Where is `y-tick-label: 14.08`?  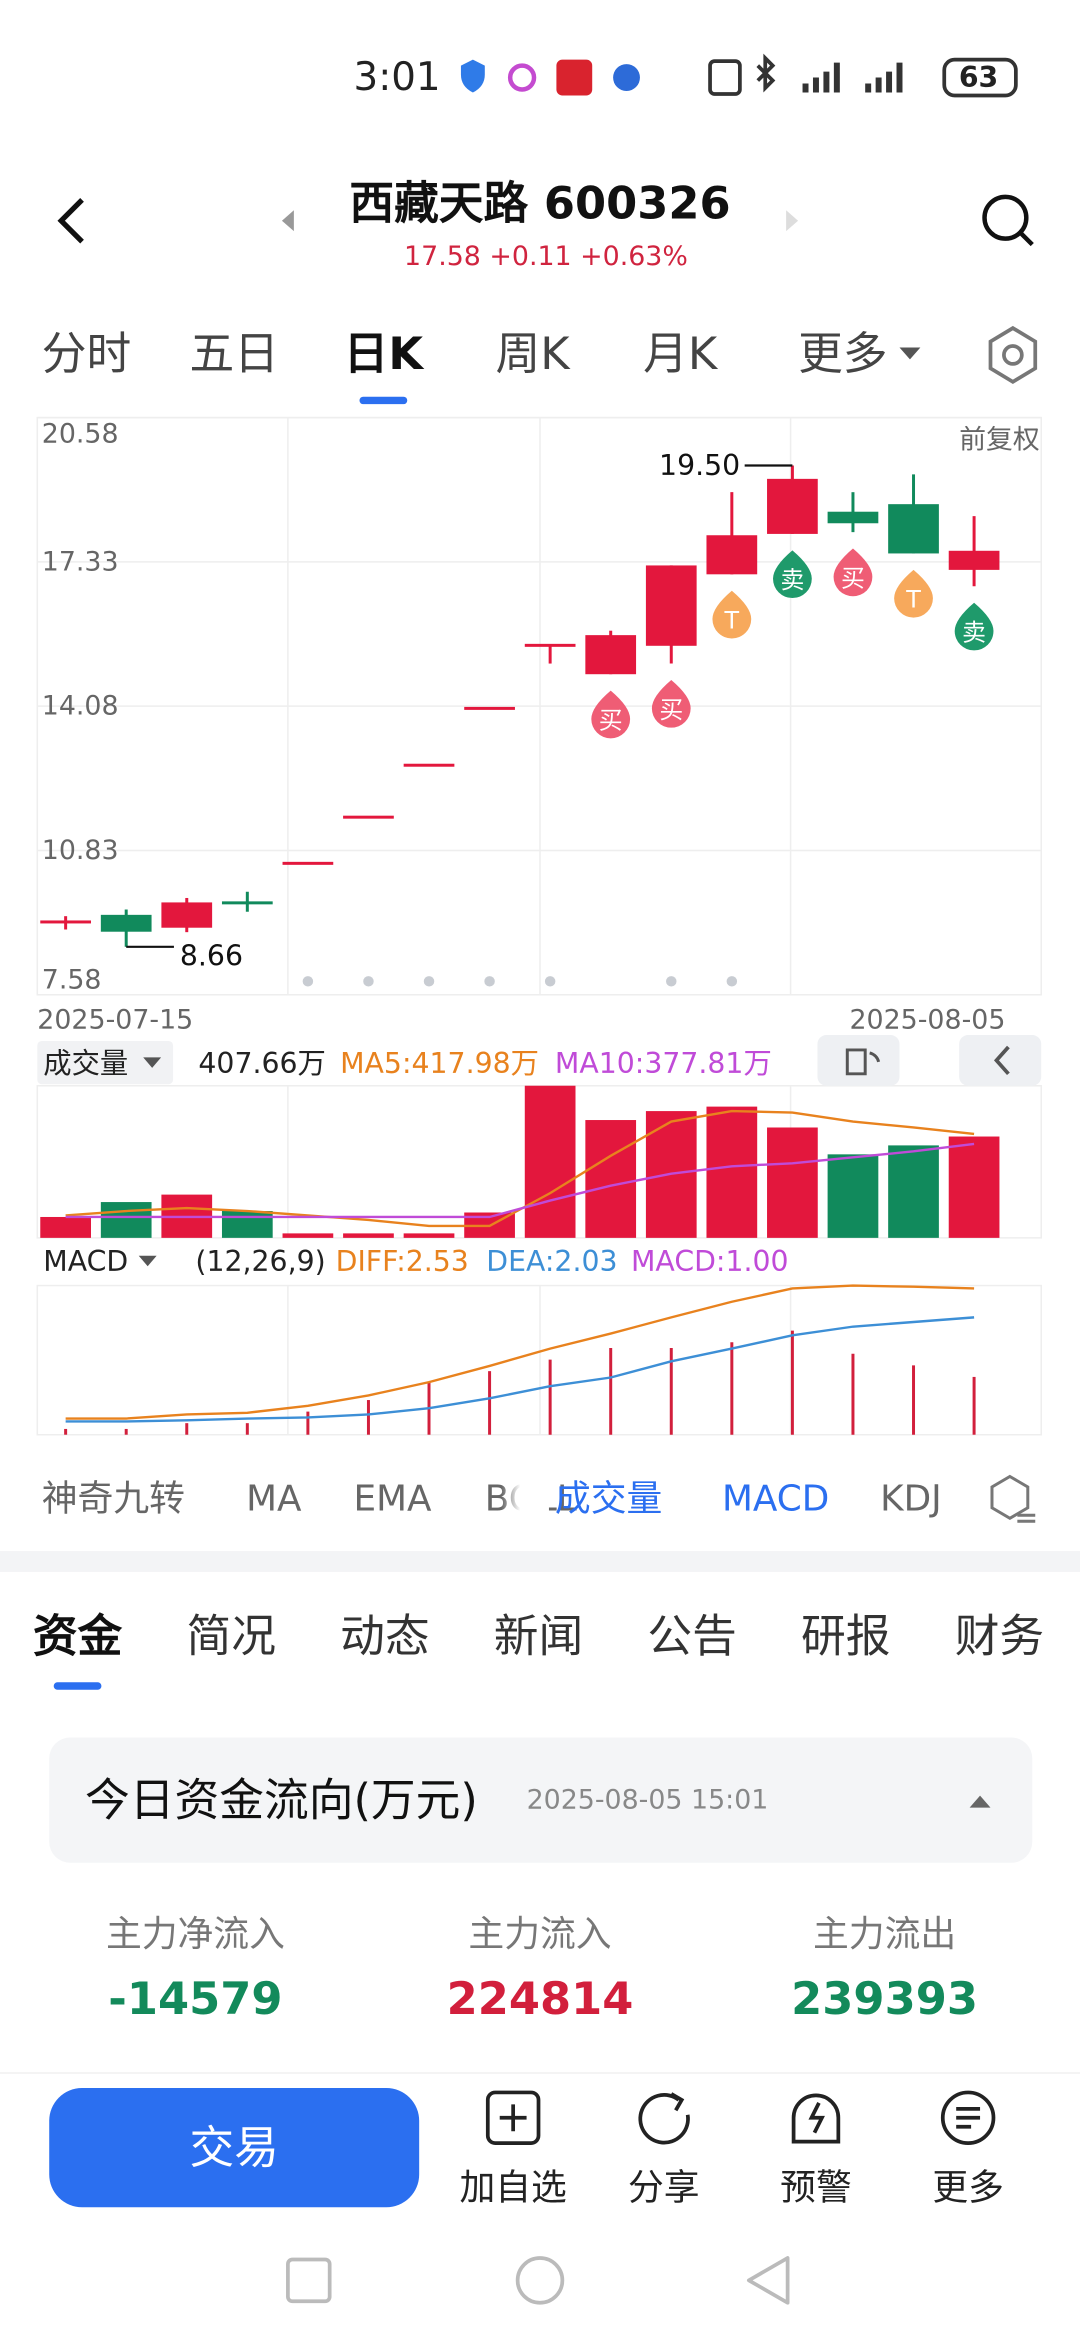 y-tick-label: 14.08 is located at coordinates (80, 706).